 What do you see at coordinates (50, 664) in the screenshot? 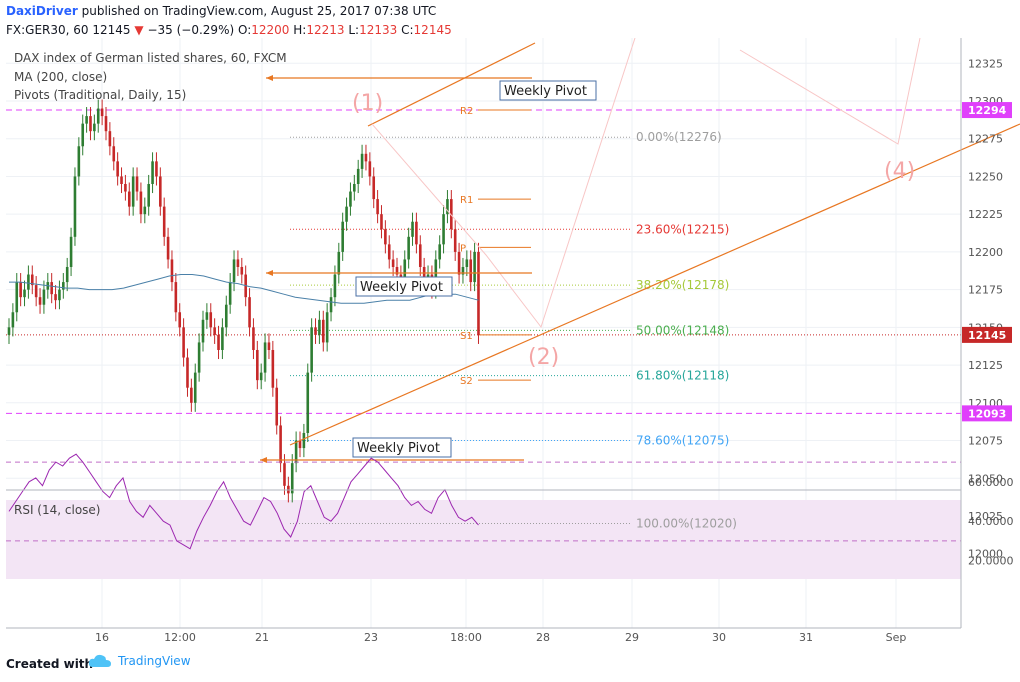
I see `created-with: Created with` at bounding box center [50, 664].